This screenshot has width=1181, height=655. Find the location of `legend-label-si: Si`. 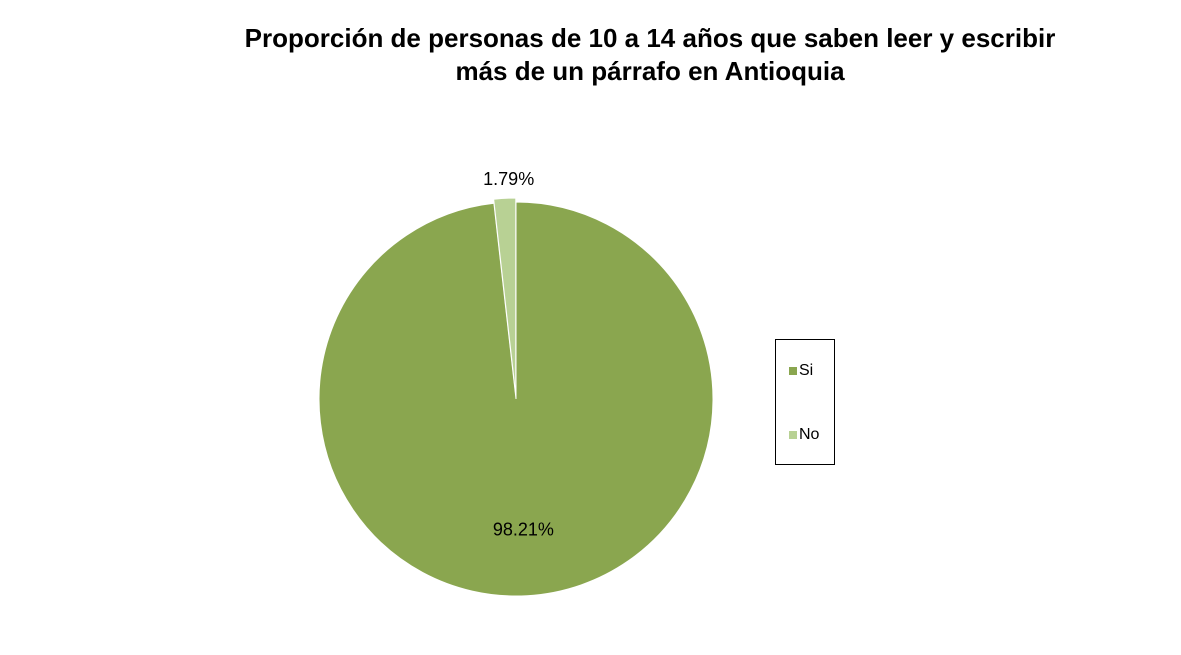

legend-label-si: Si is located at coordinates (806, 370).